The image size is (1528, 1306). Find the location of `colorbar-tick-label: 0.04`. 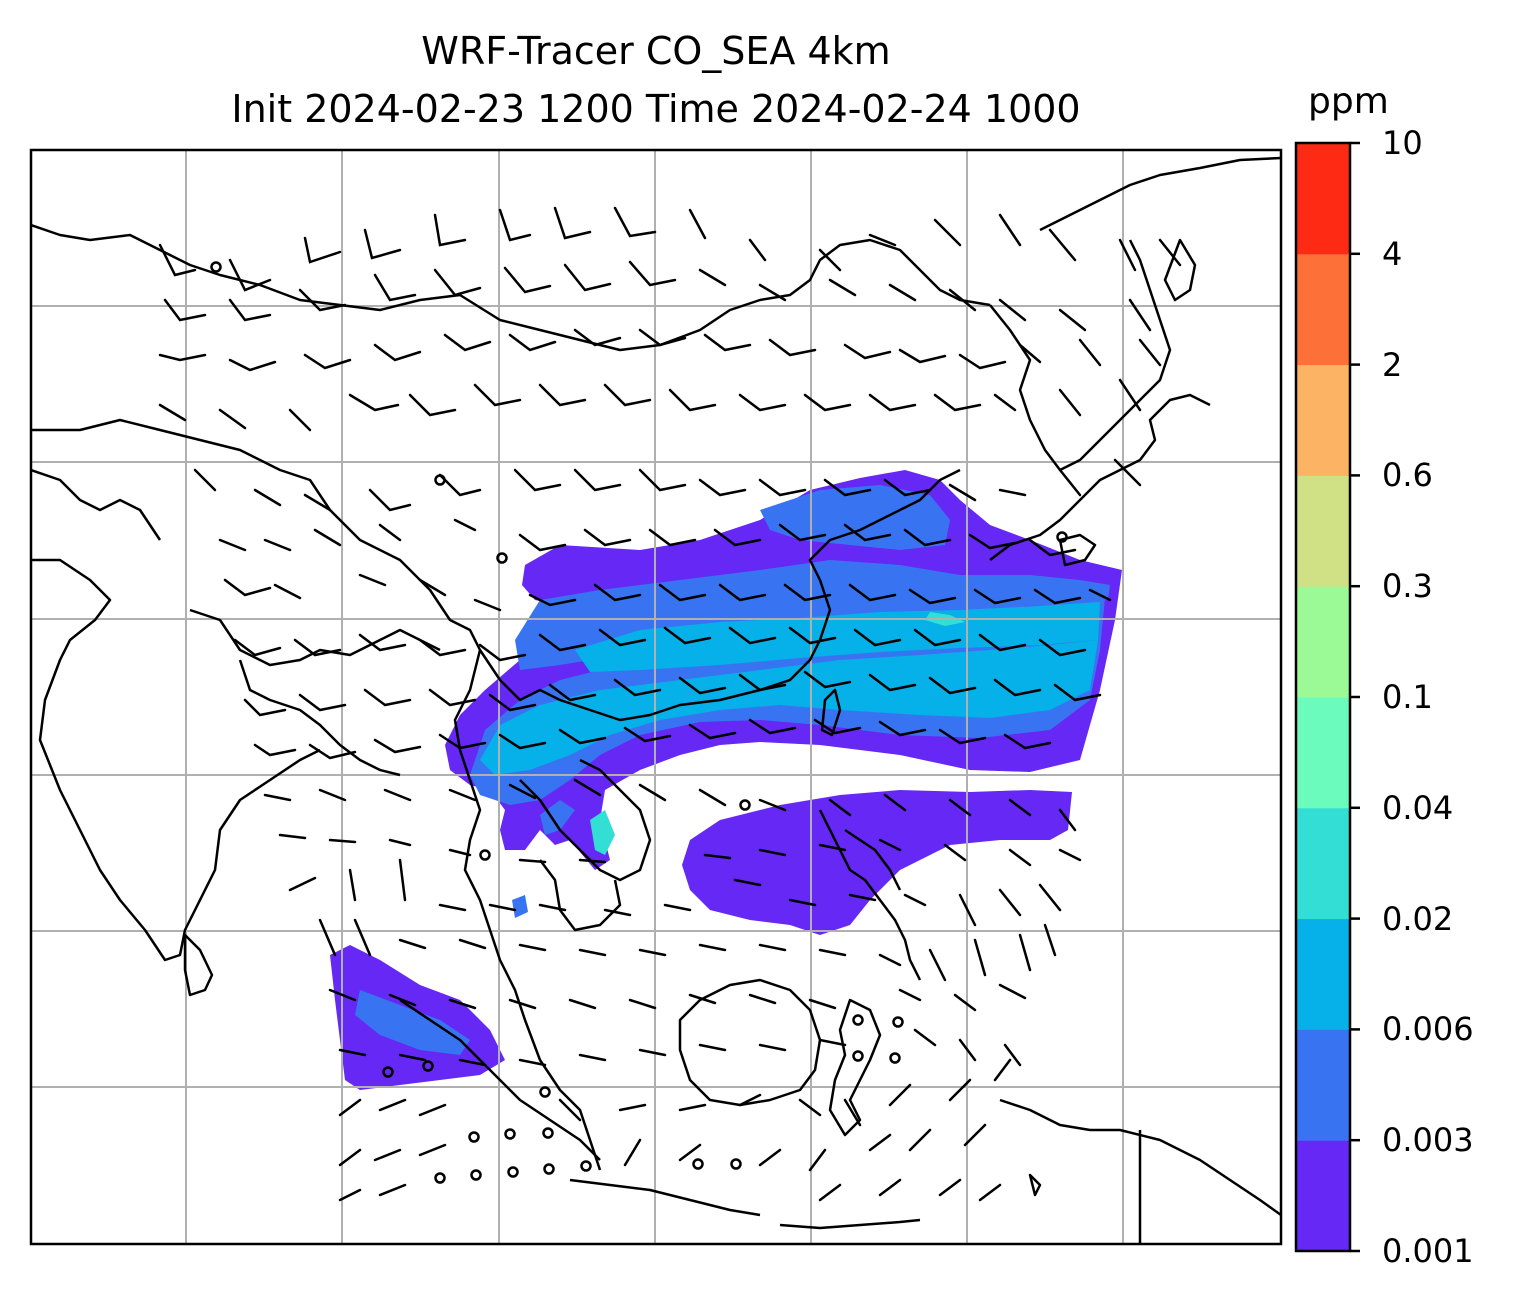

colorbar-tick-label: 0.04 is located at coordinates (1418, 807).